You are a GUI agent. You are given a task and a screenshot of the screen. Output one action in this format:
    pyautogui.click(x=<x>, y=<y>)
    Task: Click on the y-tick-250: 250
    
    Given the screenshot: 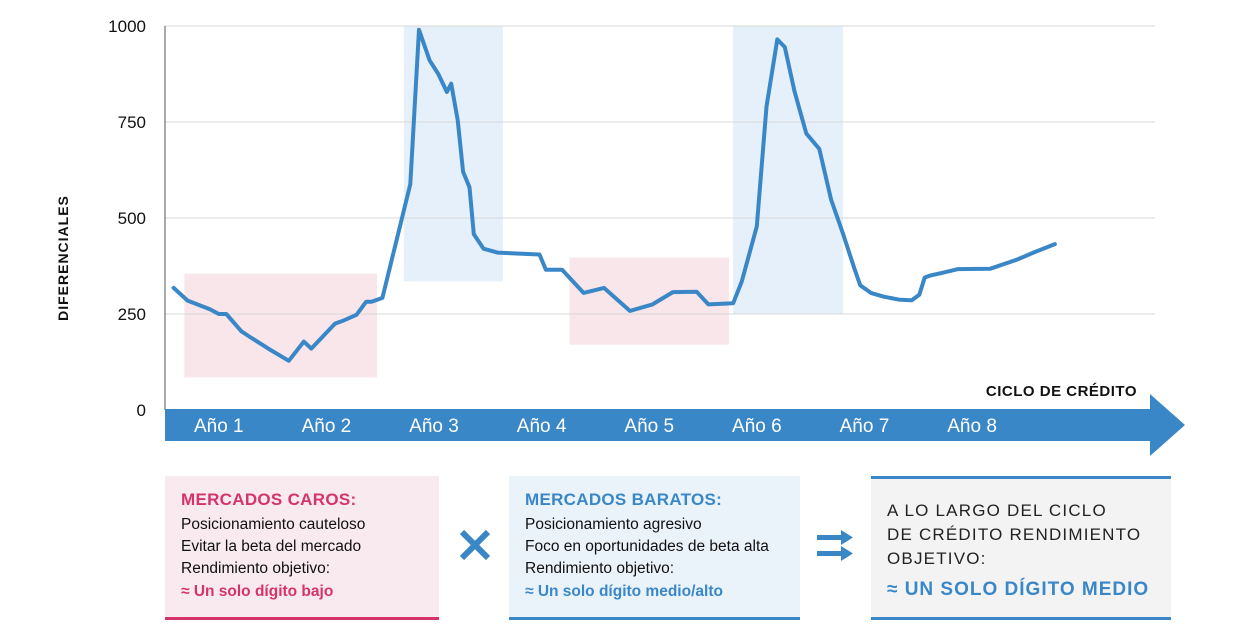 What is the action you would take?
    pyautogui.click(x=132, y=314)
    